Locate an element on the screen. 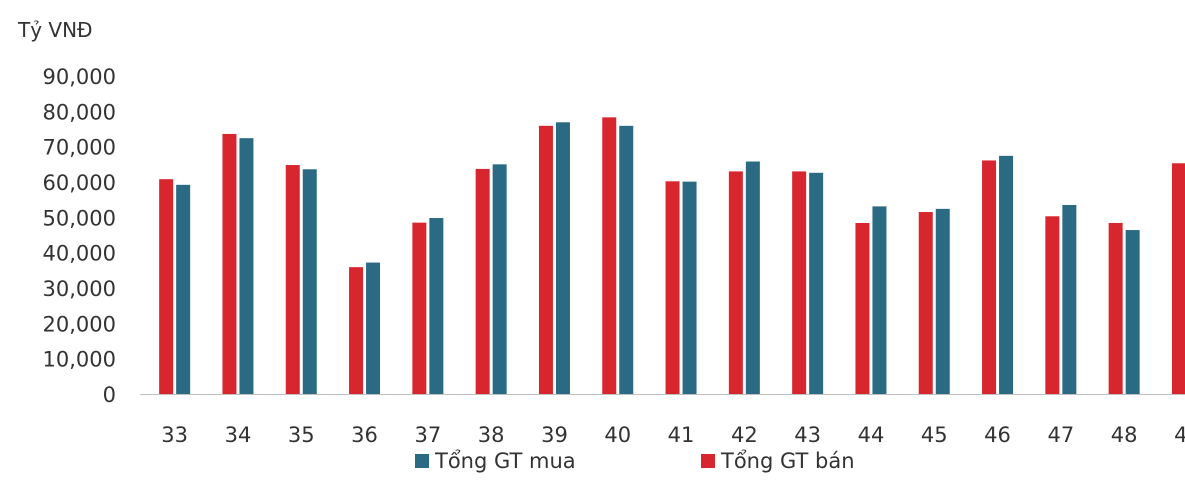 Image resolution: width=1185 pixels, height=501 pixels. x-tick-label: 38 is located at coordinates (491, 435).